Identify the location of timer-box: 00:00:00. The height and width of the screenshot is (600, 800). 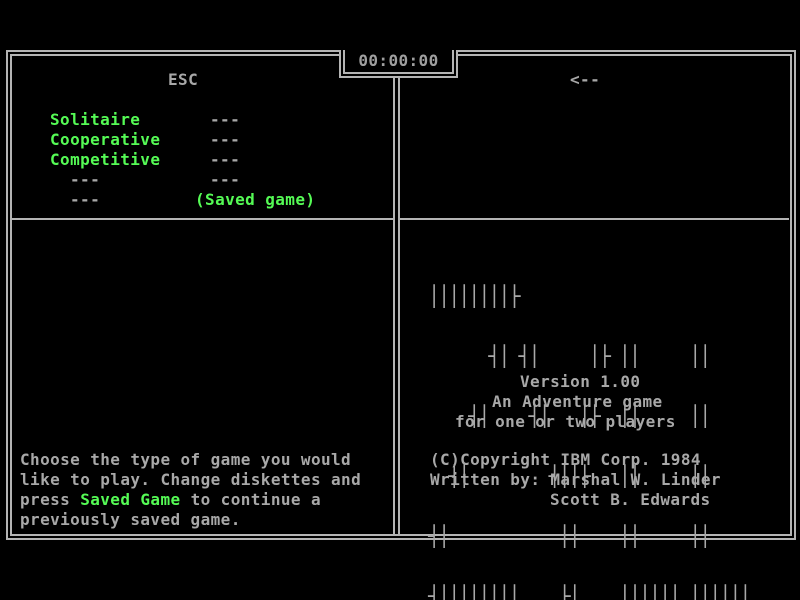
(398, 64).